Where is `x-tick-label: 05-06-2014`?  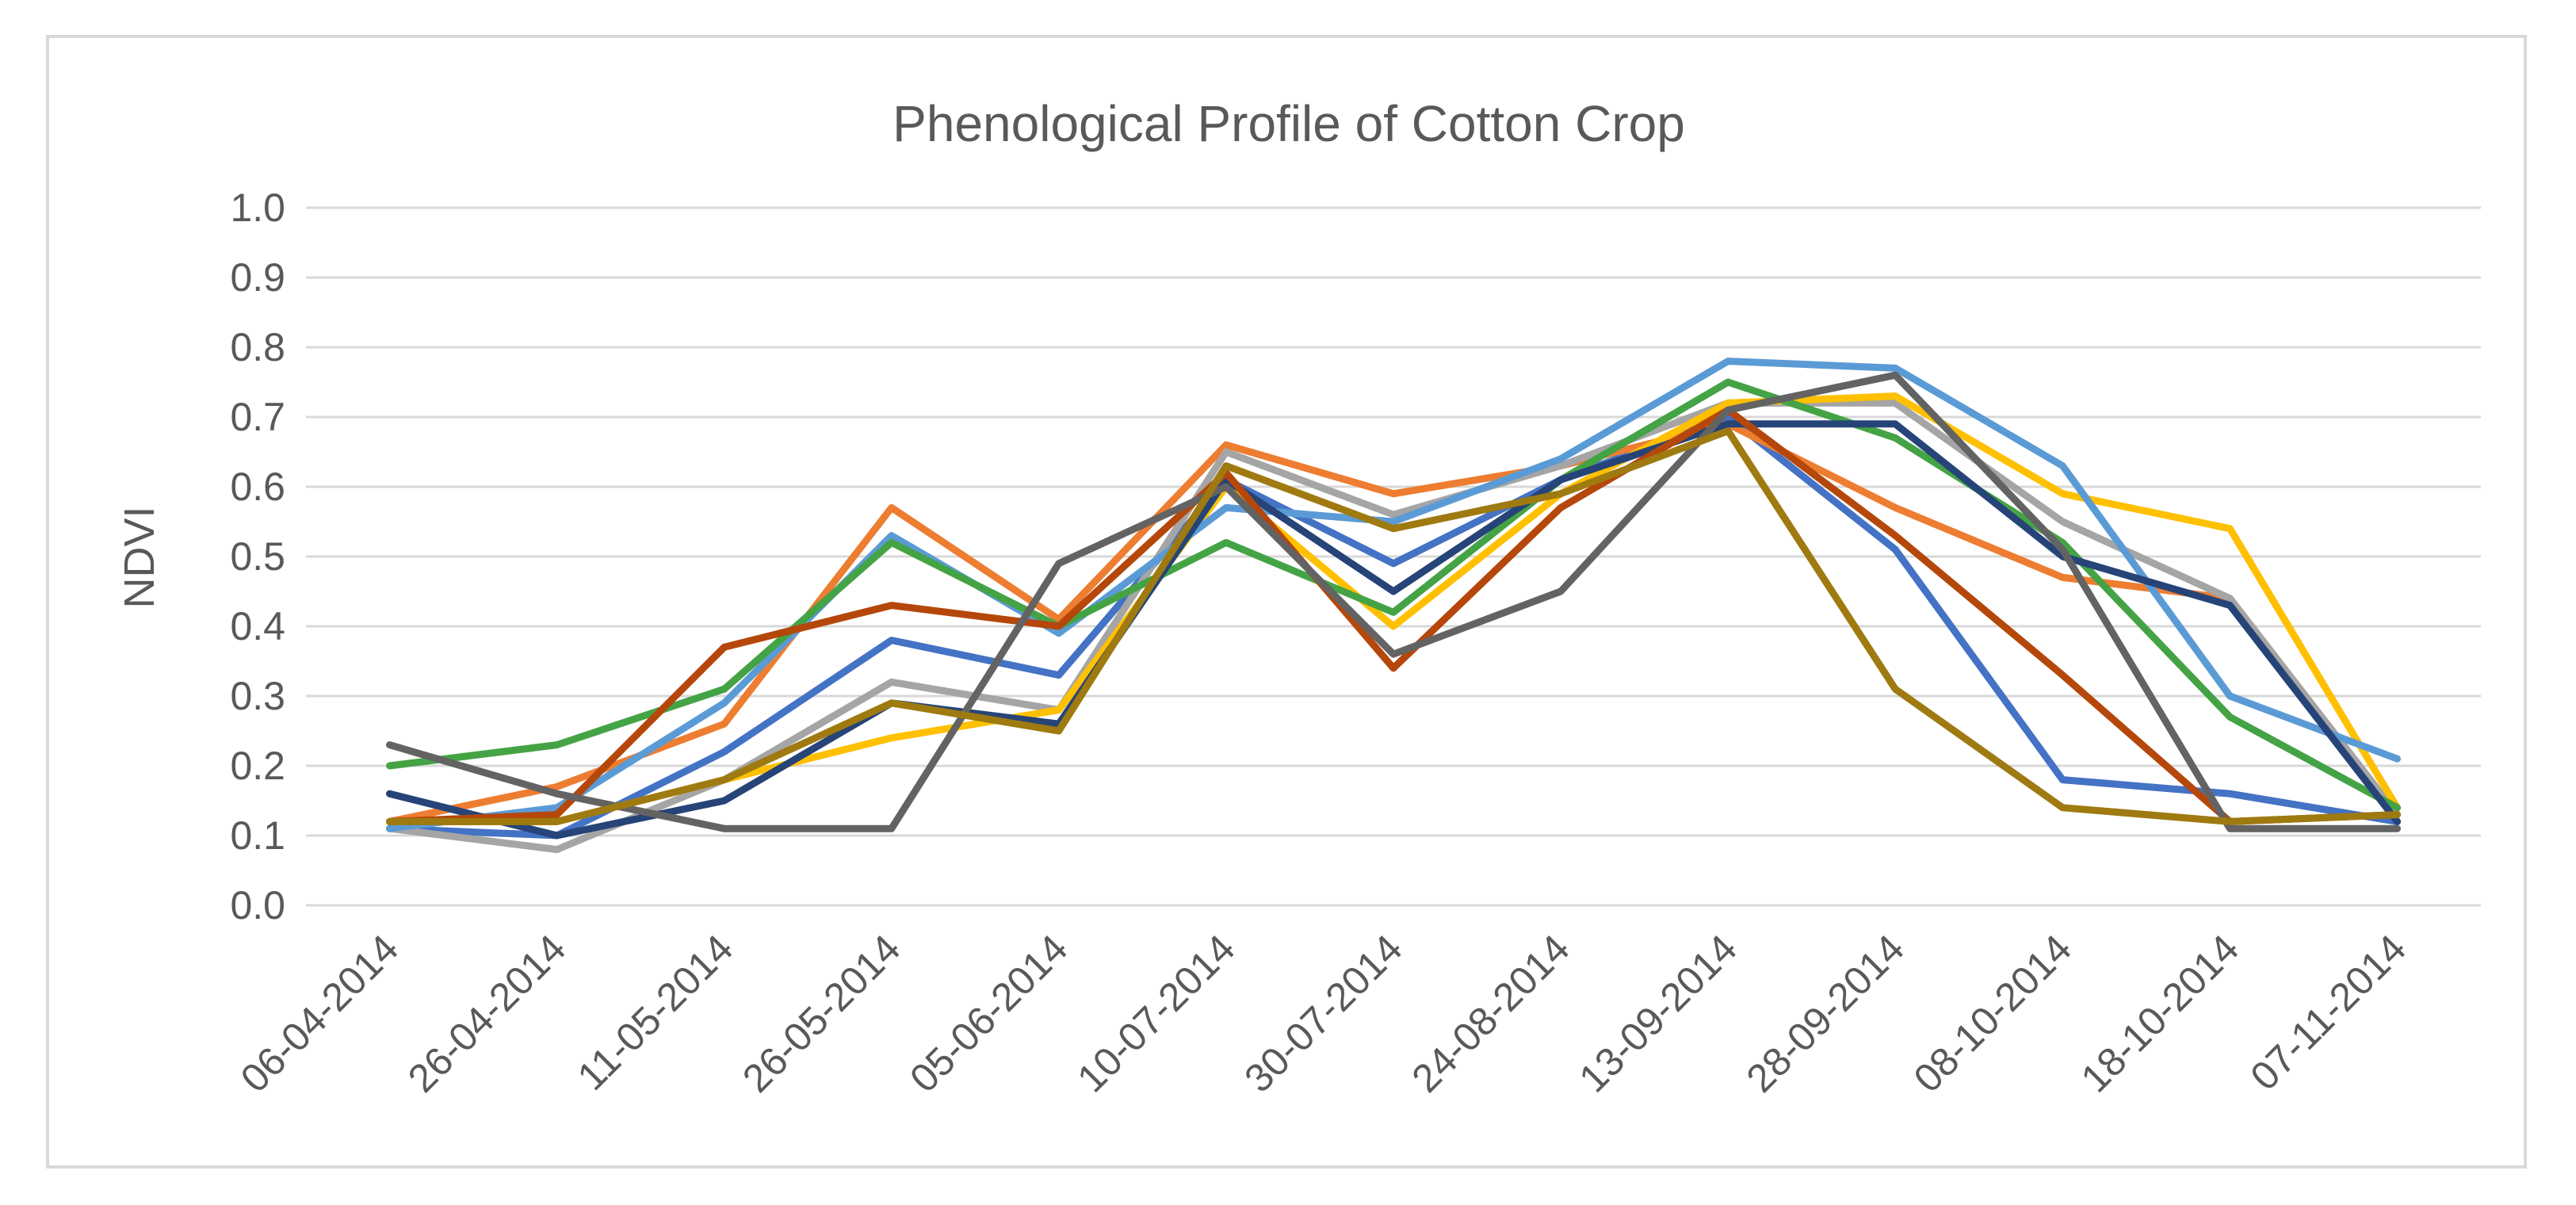 x-tick-label: 05-06-2014 is located at coordinates (988, 1013).